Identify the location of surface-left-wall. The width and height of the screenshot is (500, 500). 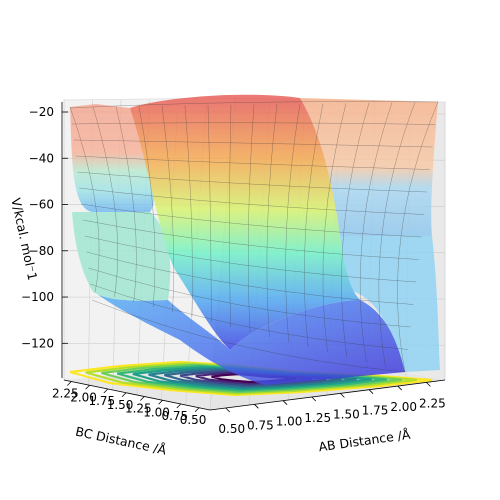
(112, 158).